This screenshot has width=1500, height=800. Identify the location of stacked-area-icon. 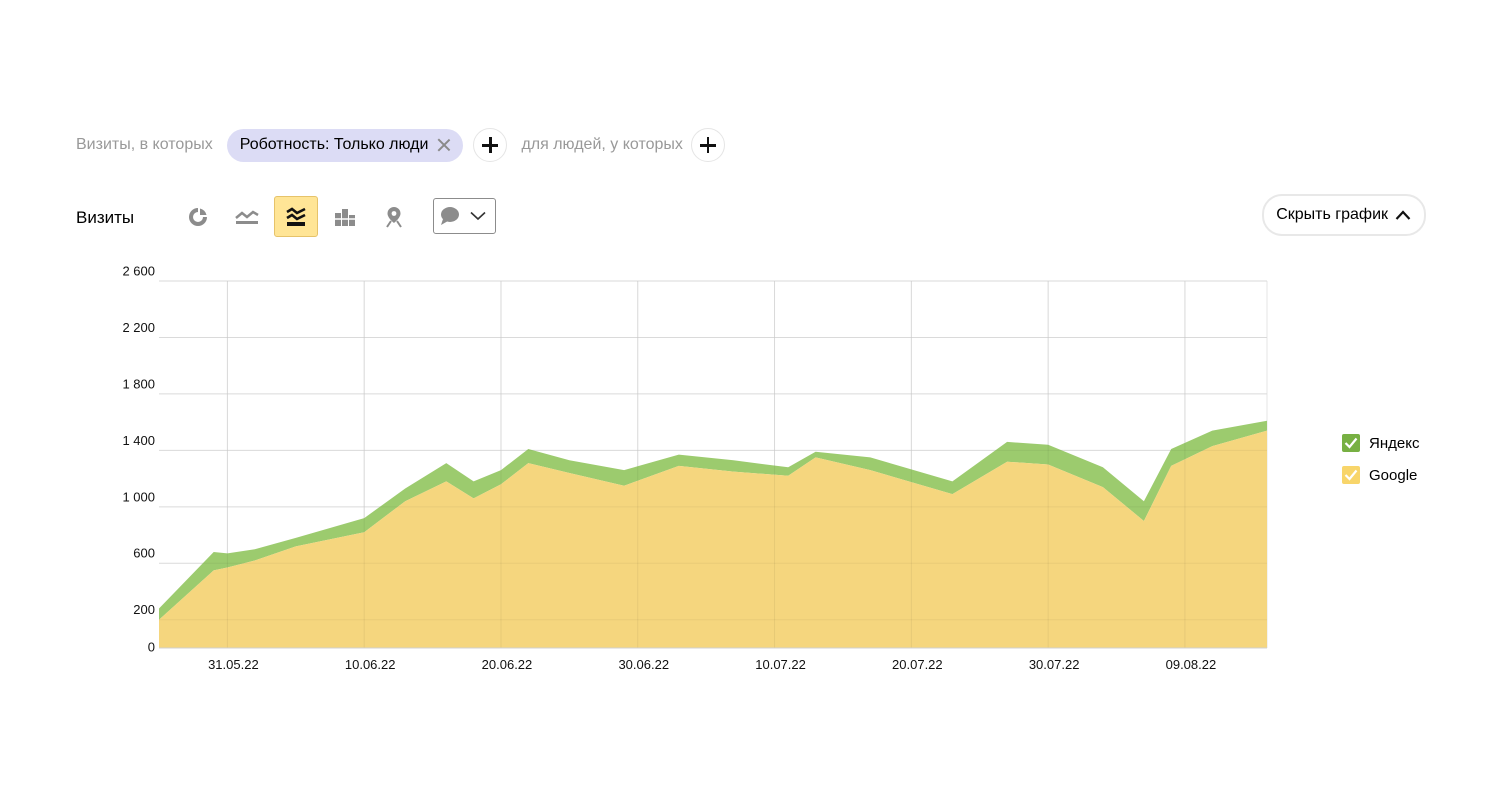
(296, 216).